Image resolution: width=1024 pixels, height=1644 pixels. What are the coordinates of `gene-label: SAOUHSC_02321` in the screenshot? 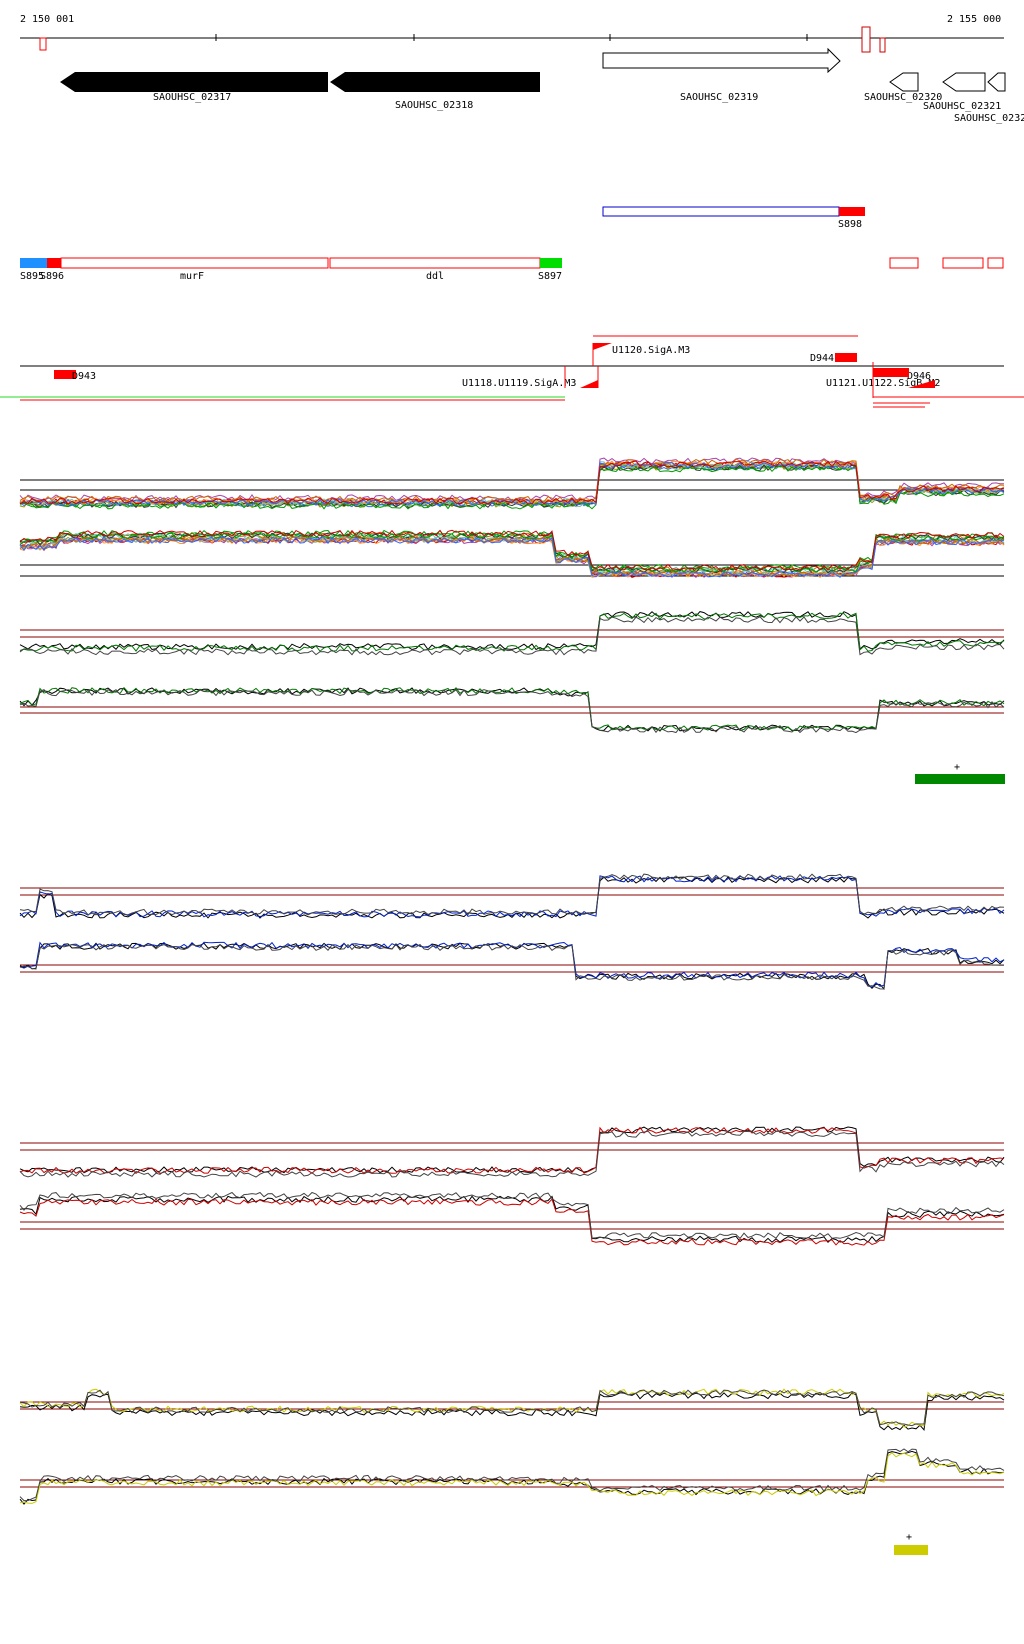 It's located at (962, 106).